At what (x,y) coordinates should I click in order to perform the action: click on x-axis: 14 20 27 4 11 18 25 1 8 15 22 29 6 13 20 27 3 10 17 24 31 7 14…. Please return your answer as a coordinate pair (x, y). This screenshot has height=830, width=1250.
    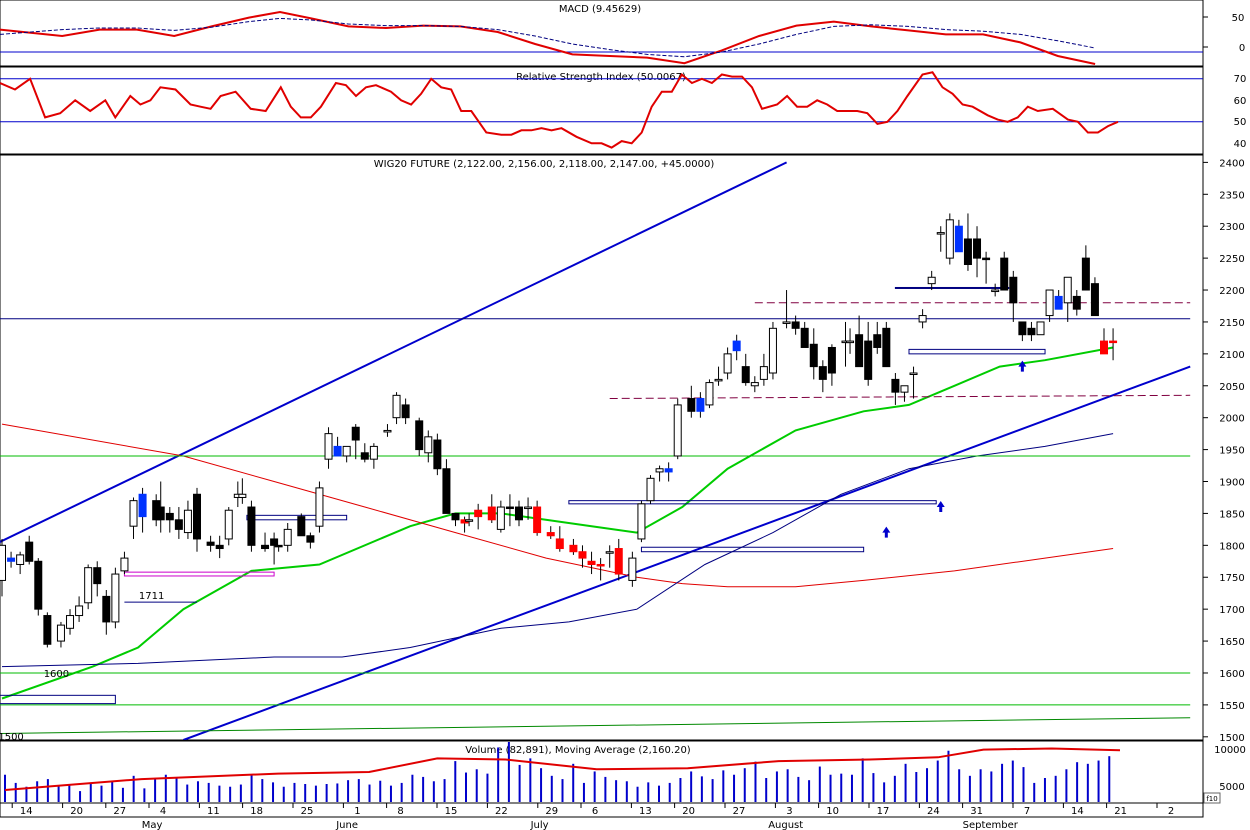
    Looking at the image, I should click on (610, 811).